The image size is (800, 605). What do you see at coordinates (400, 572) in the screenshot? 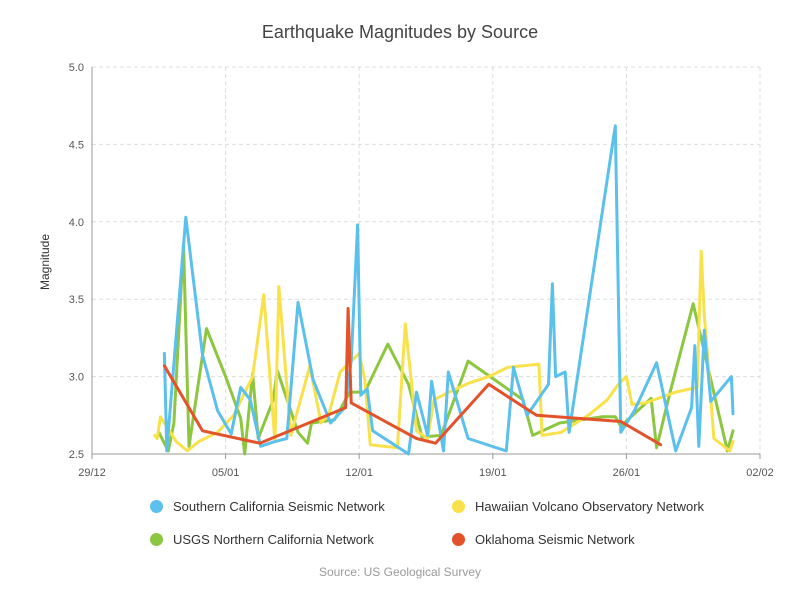
I see `source-credit: Source: US Geological Survey` at bounding box center [400, 572].